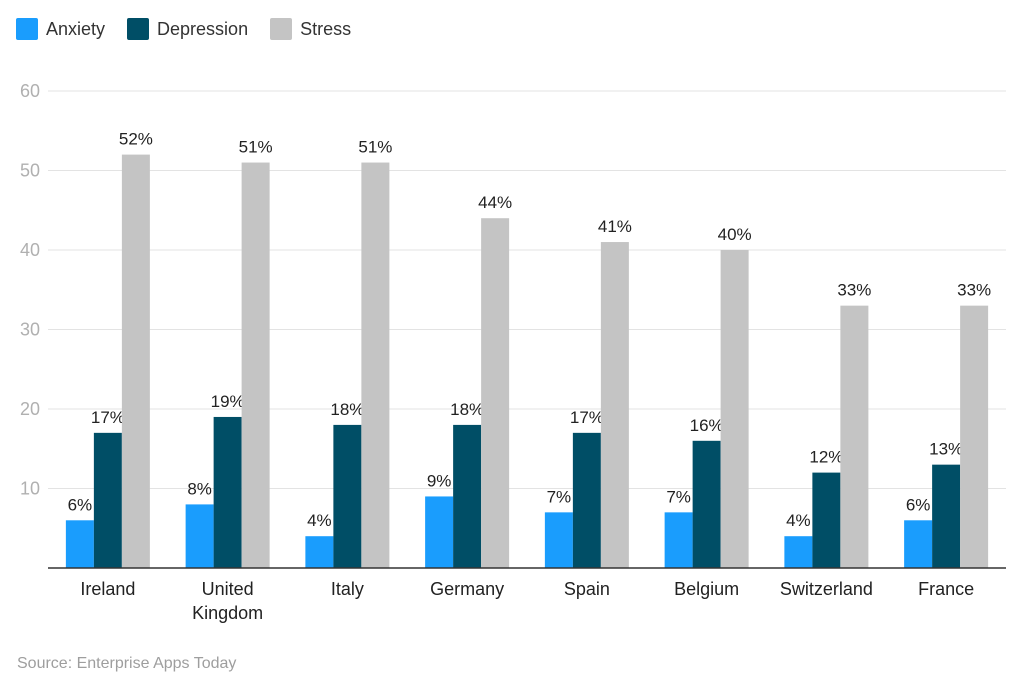 Image resolution: width=1024 pixels, height=694 pixels. What do you see at coordinates (30, 409) in the screenshot?
I see `y-tick-label: 20` at bounding box center [30, 409].